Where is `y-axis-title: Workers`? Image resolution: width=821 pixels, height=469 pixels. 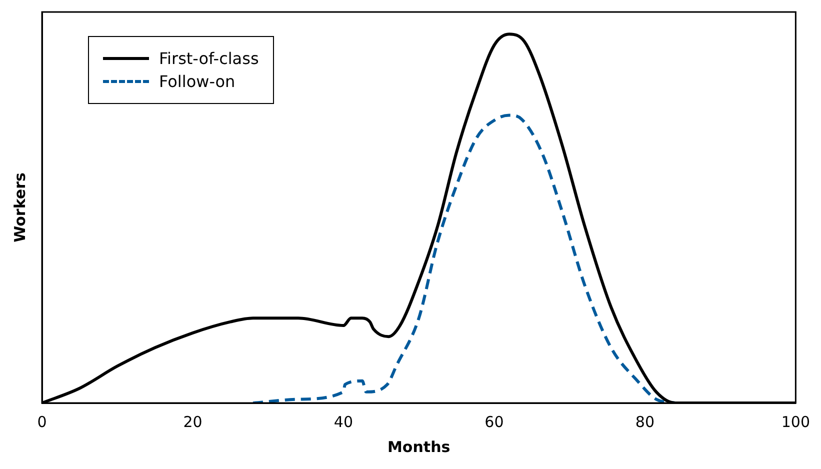 y-axis-title: Workers is located at coordinates (19, 207).